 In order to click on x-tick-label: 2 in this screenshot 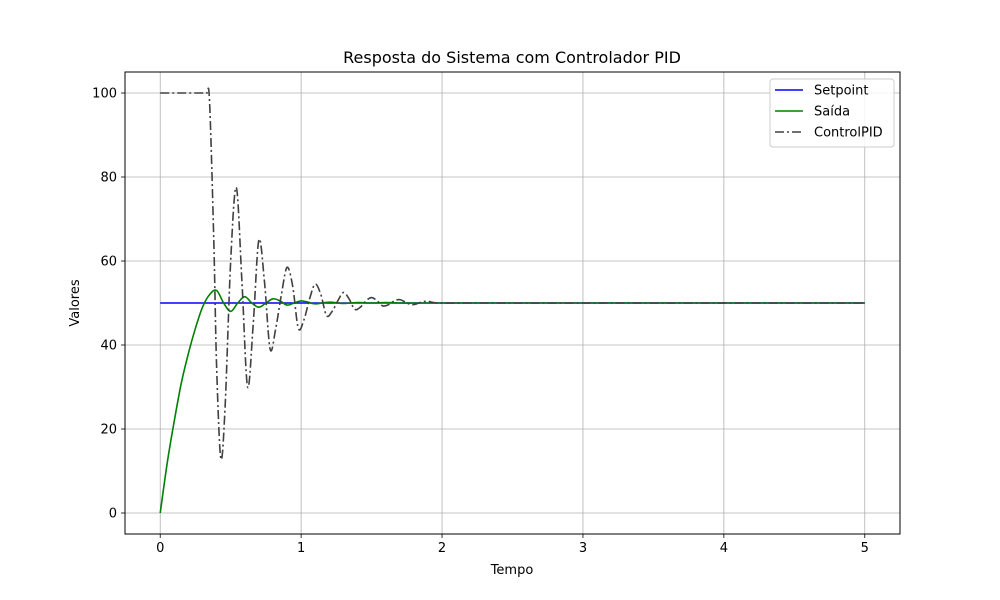, I will do `click(442, 548)`.